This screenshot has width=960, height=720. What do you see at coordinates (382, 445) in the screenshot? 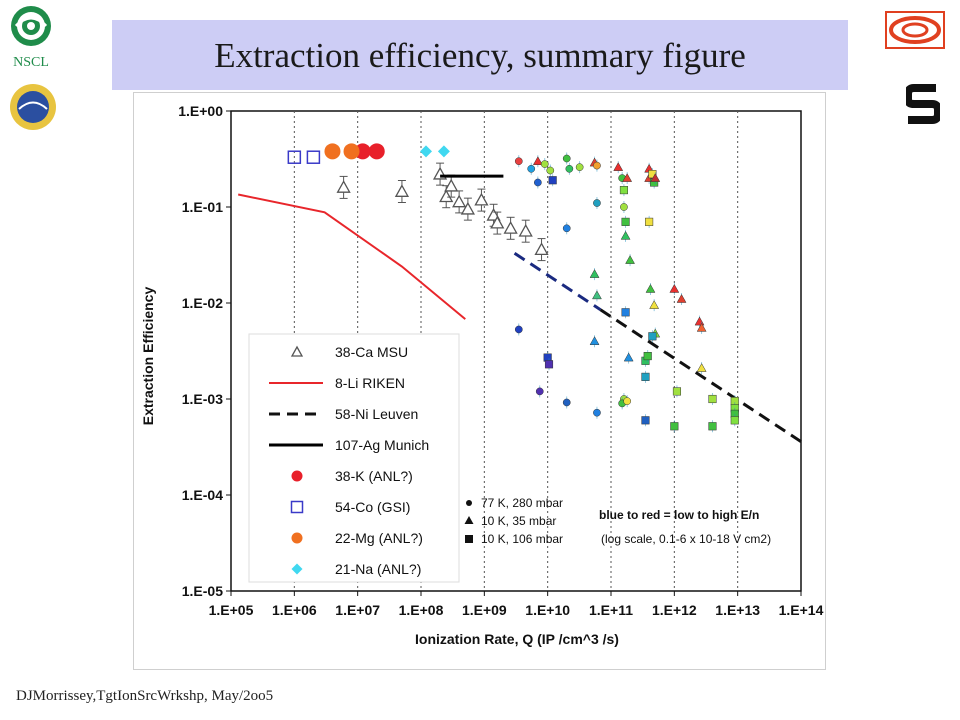
I see `legend-label-107-ag-munich: 107-Ag Munich` at bounding box center [382, 445].